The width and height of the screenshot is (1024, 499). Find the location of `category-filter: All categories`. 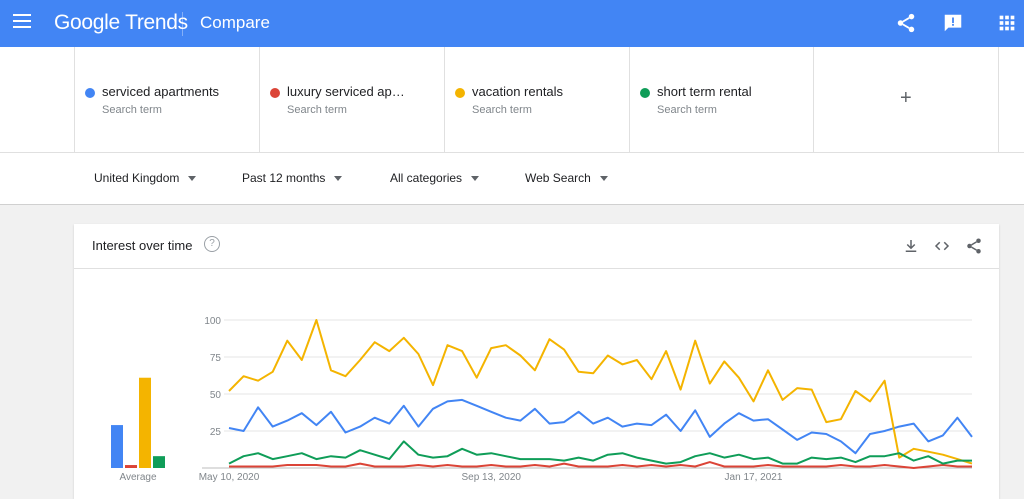

category-filter: All categories is located at coordinates (435, 178).